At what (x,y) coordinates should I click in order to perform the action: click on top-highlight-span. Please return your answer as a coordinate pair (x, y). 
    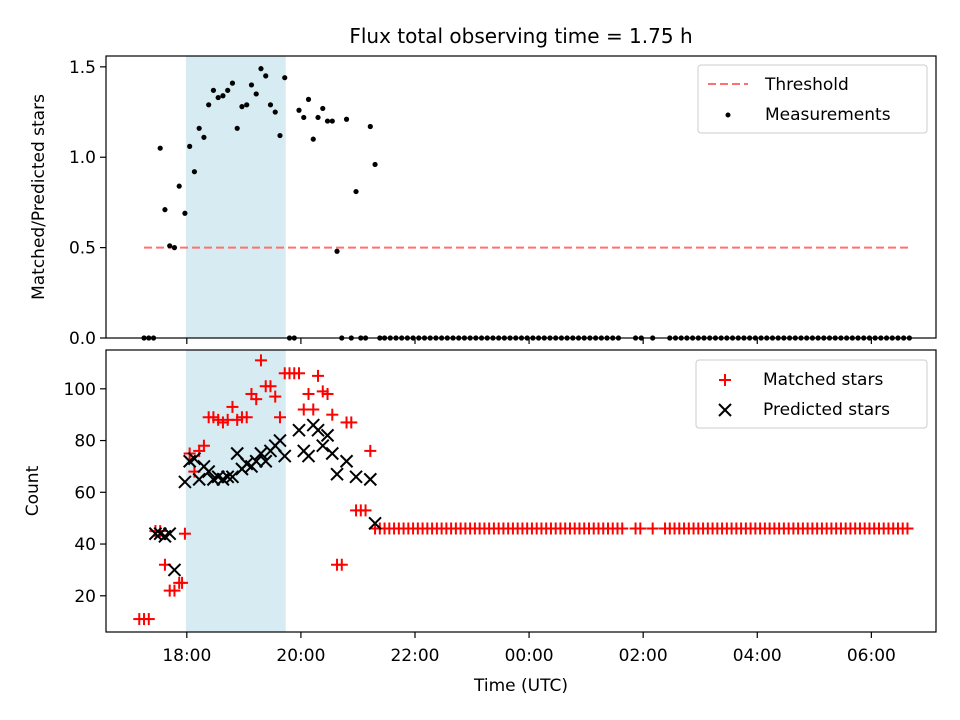
    Looking at the image, I should click on (235, 197).